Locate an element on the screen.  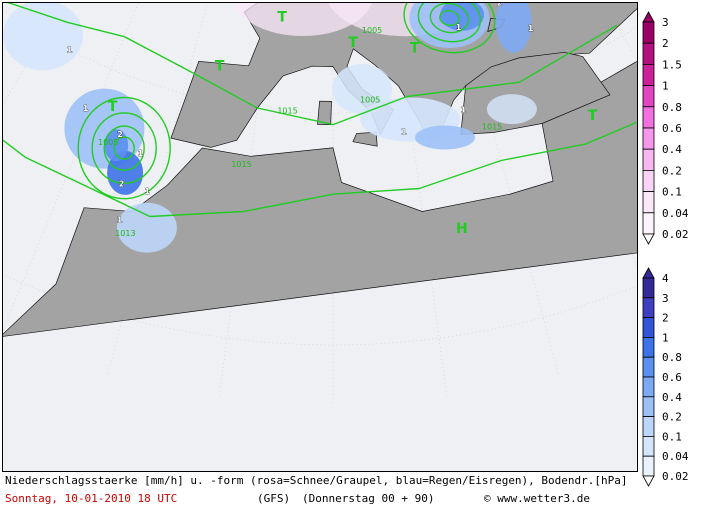
snow-legend-label: 0.6 is located at coordinates (672, 128).